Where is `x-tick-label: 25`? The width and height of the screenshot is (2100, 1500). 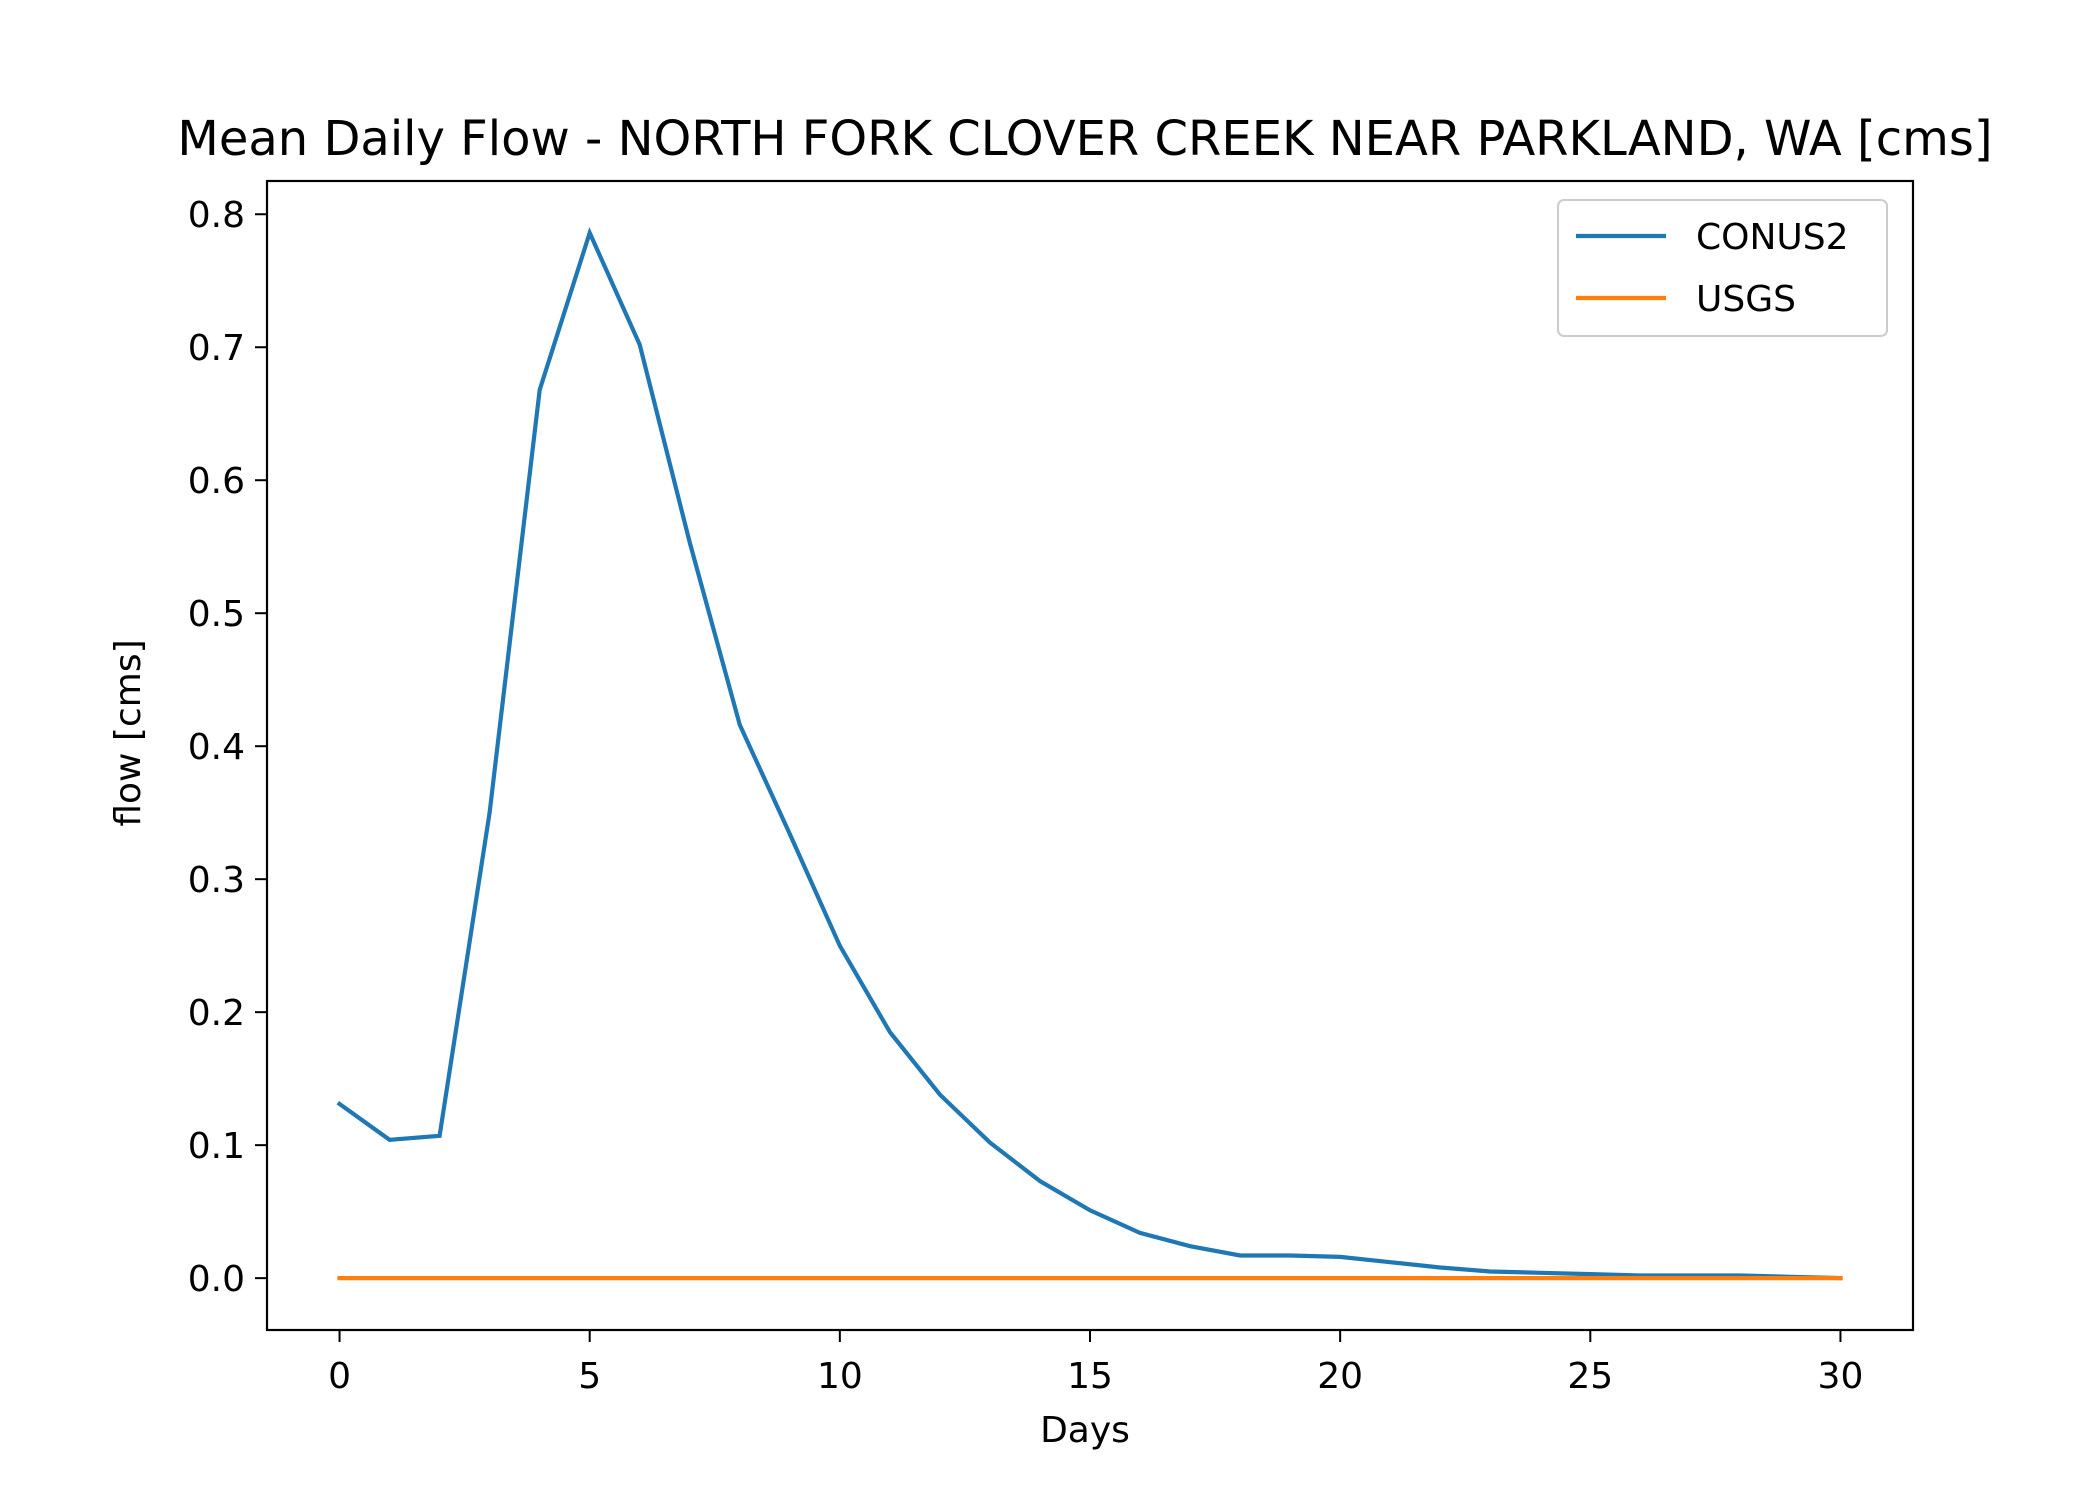 x-tick-label: 25 is located at coordinates (1590, 1376).